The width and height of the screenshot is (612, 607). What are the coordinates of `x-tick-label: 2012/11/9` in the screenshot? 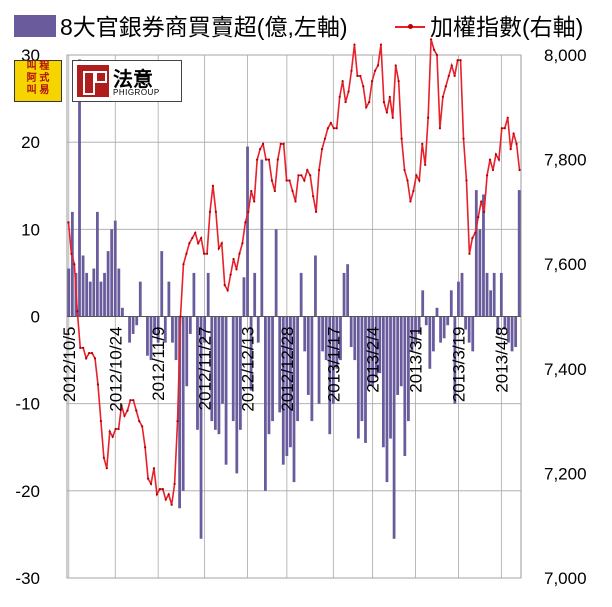 It's located at (158, 364).